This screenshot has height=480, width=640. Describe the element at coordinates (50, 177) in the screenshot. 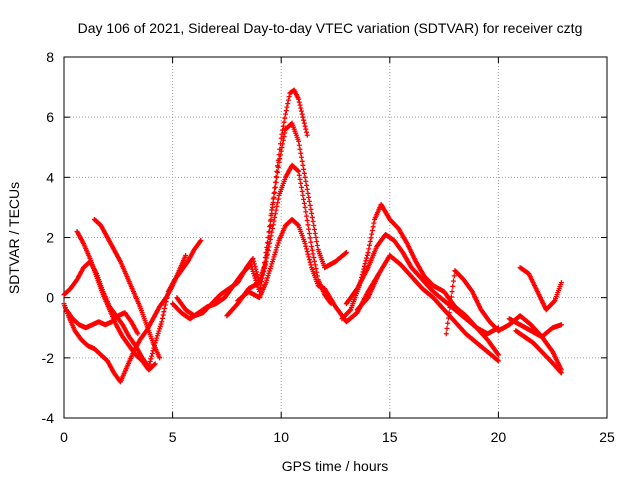

I see `y-tick-label: 4` at that location.